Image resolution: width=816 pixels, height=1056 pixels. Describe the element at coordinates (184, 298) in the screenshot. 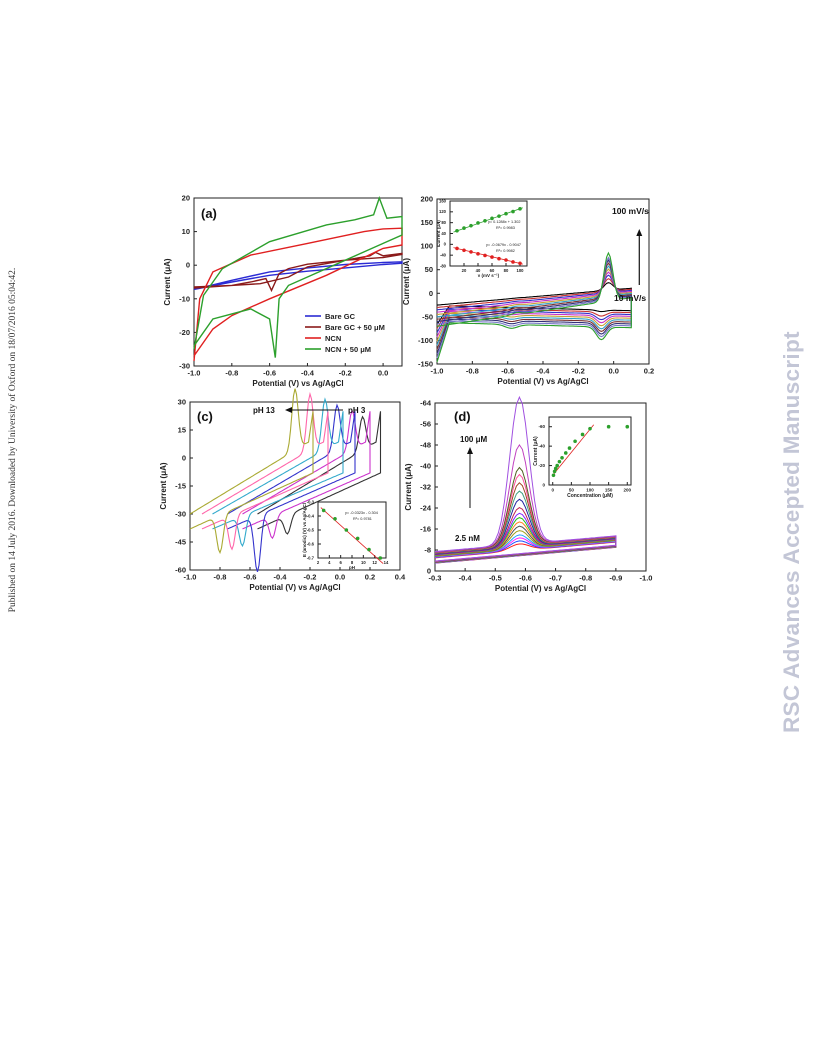

I see `y-tick-label: -10` at that location.